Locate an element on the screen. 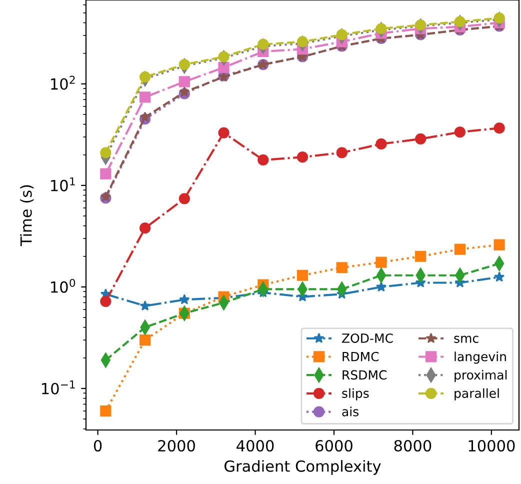  y-tick-label: 10$^{1}$ is located at coordinates (63, 184).